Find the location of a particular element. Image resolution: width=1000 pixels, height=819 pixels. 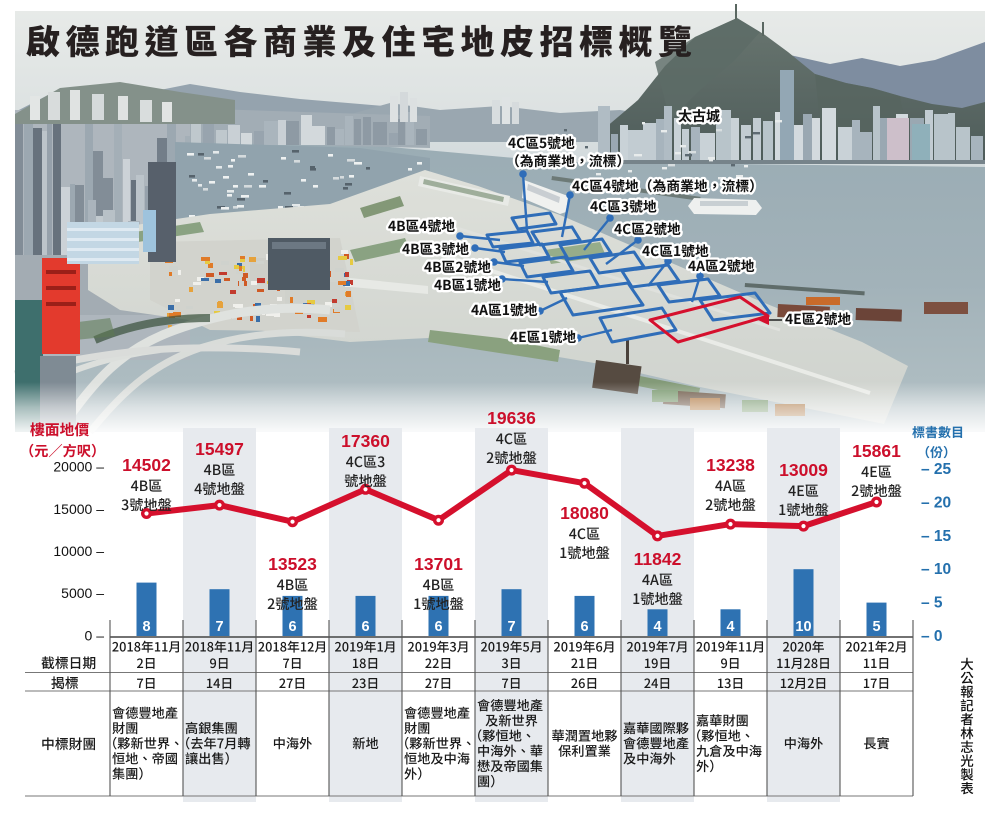

svg-text: 13009 is located at coordinates (803, 470).